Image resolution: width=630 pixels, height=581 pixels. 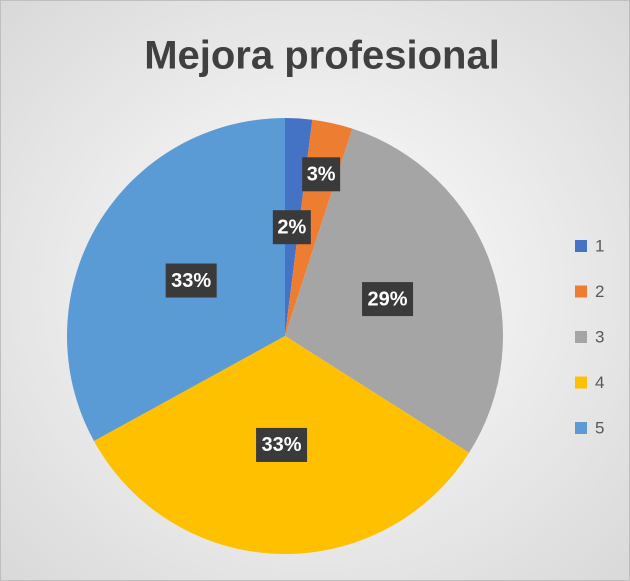 I want to click on legend-label: 4, so click(x=599, y=382).